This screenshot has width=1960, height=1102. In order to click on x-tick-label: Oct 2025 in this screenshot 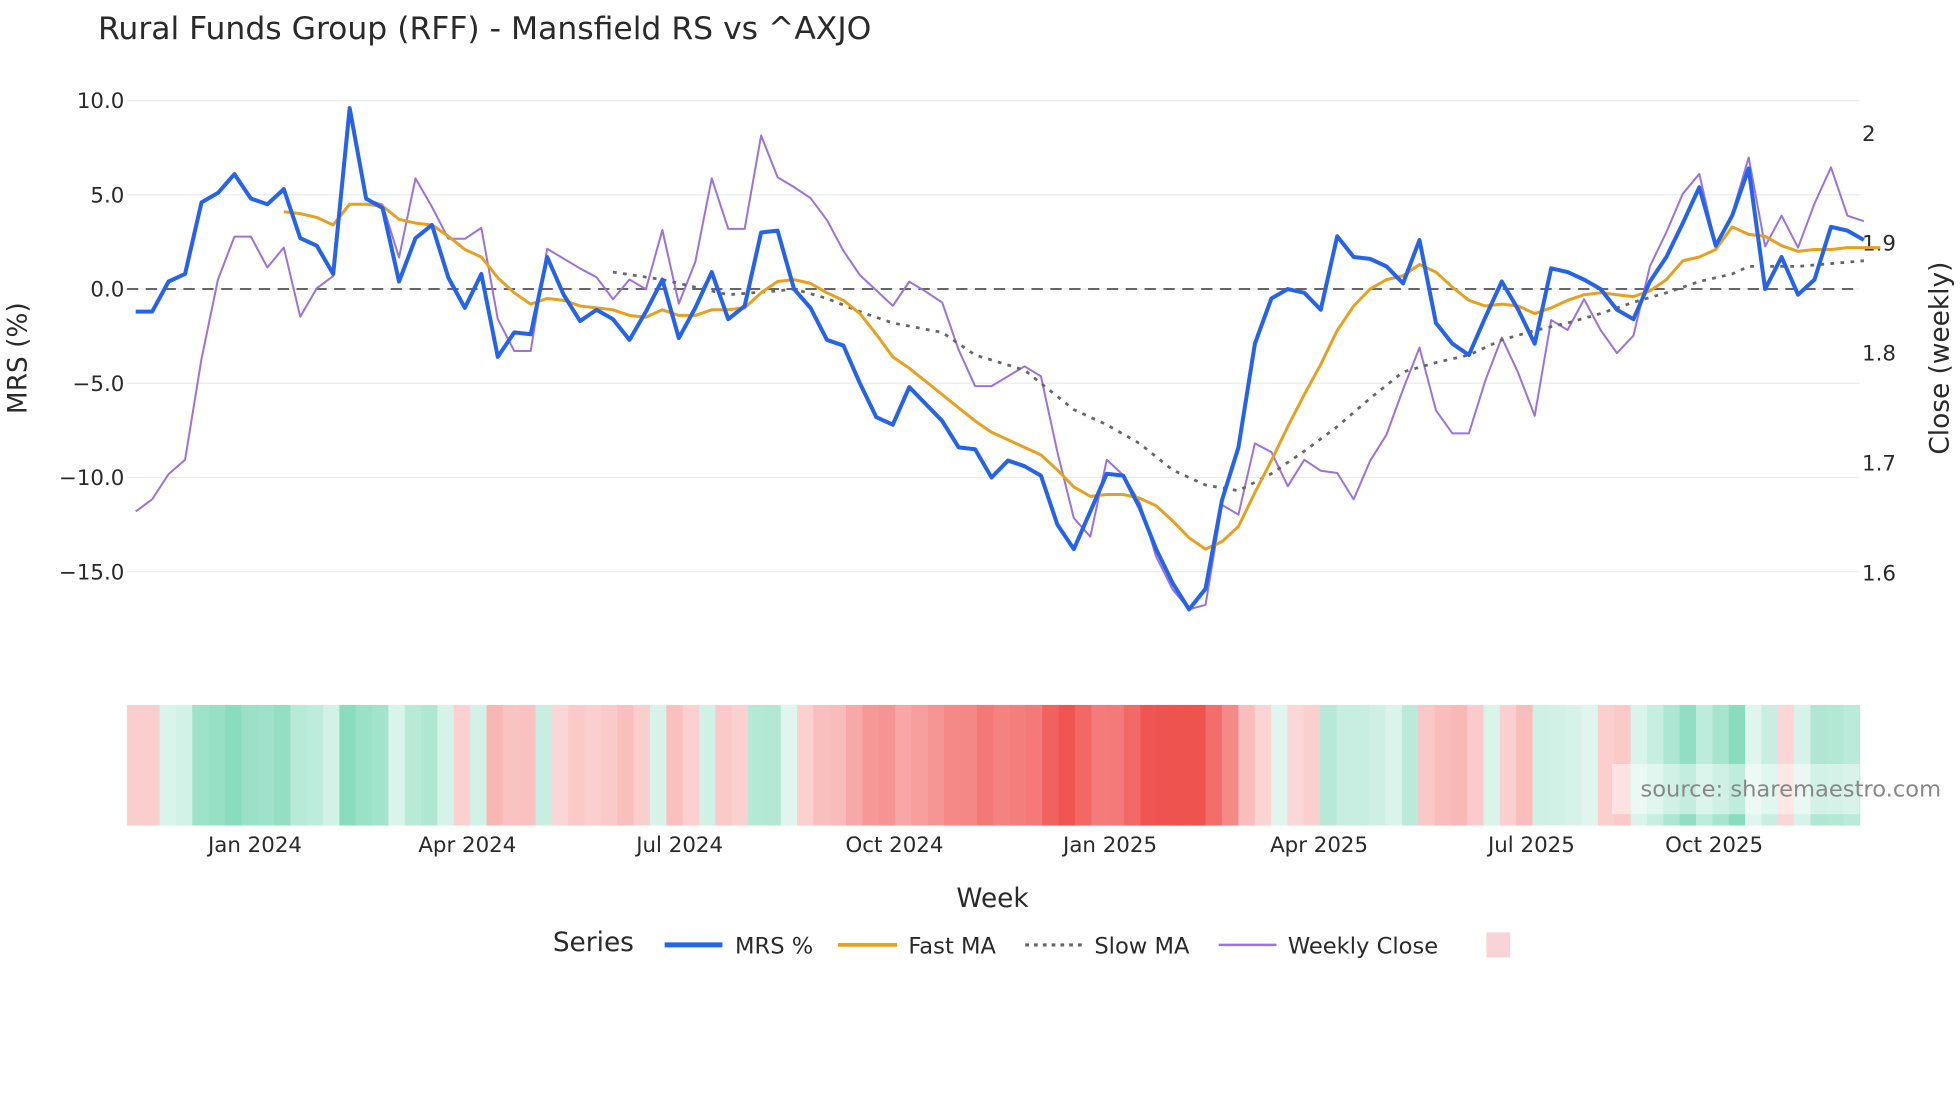, I will do `click(1714, 845)`.